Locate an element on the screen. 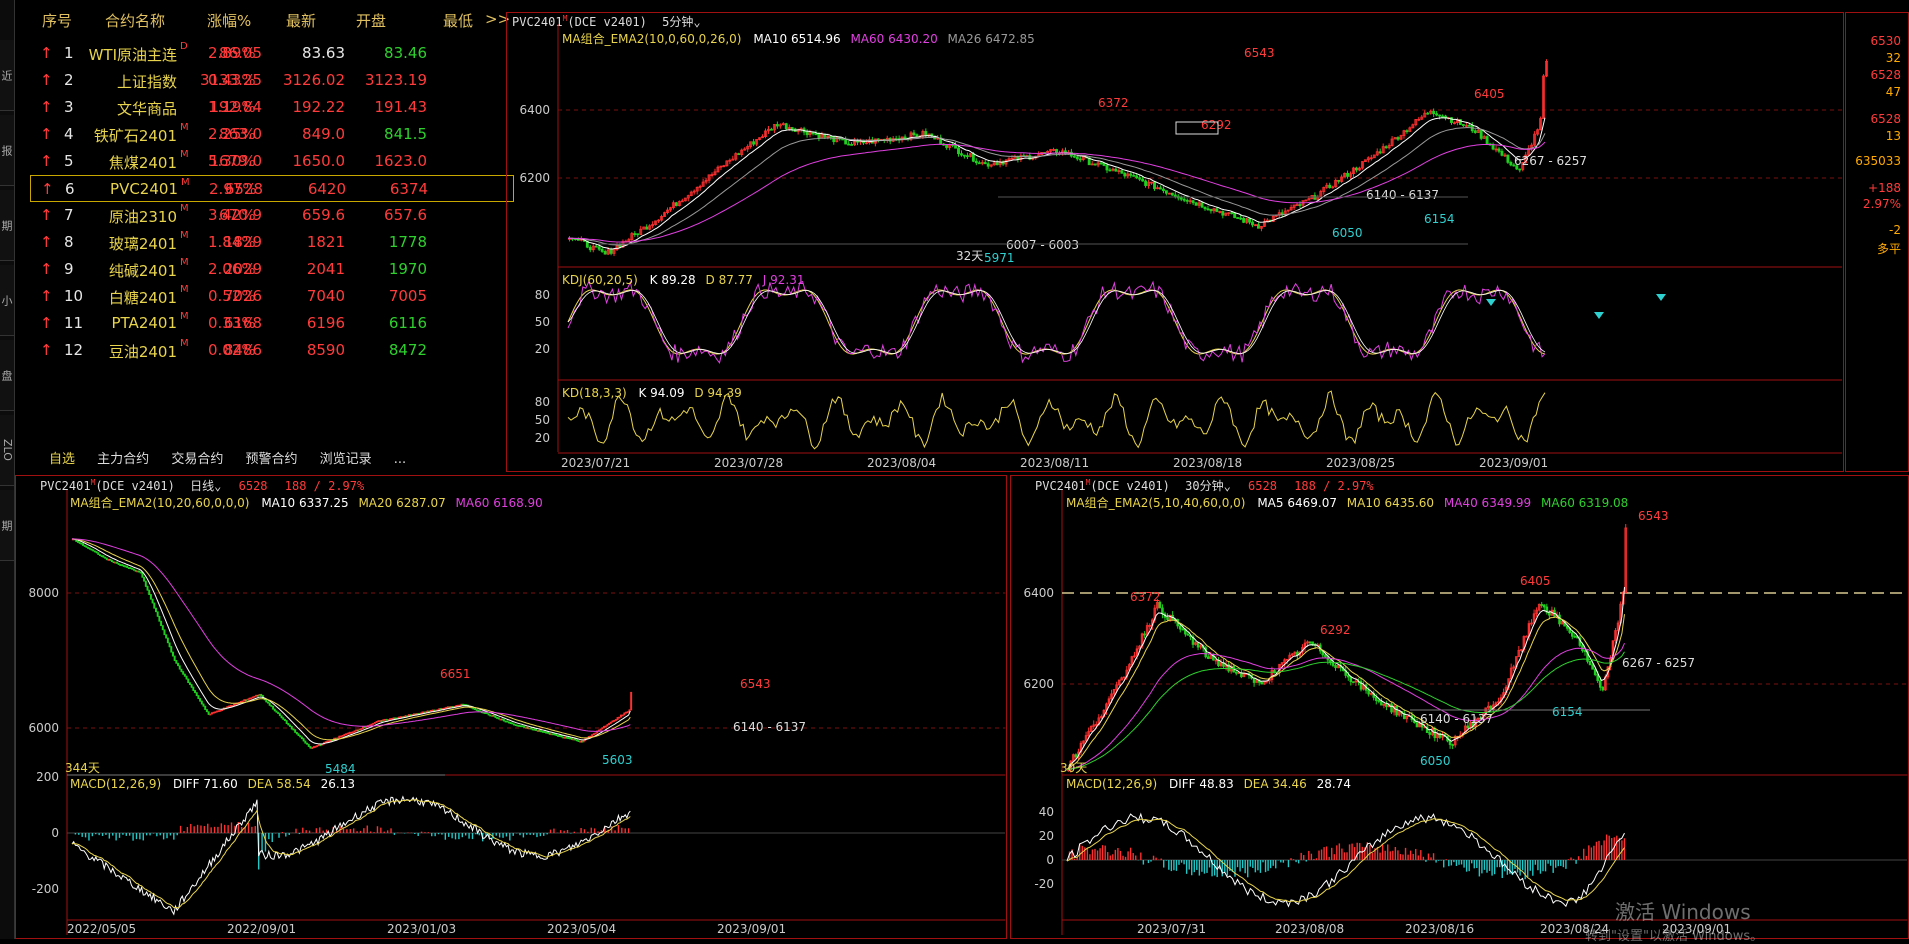  tab-main-contracts: 主力合约 is located at coordinates (123, 459).